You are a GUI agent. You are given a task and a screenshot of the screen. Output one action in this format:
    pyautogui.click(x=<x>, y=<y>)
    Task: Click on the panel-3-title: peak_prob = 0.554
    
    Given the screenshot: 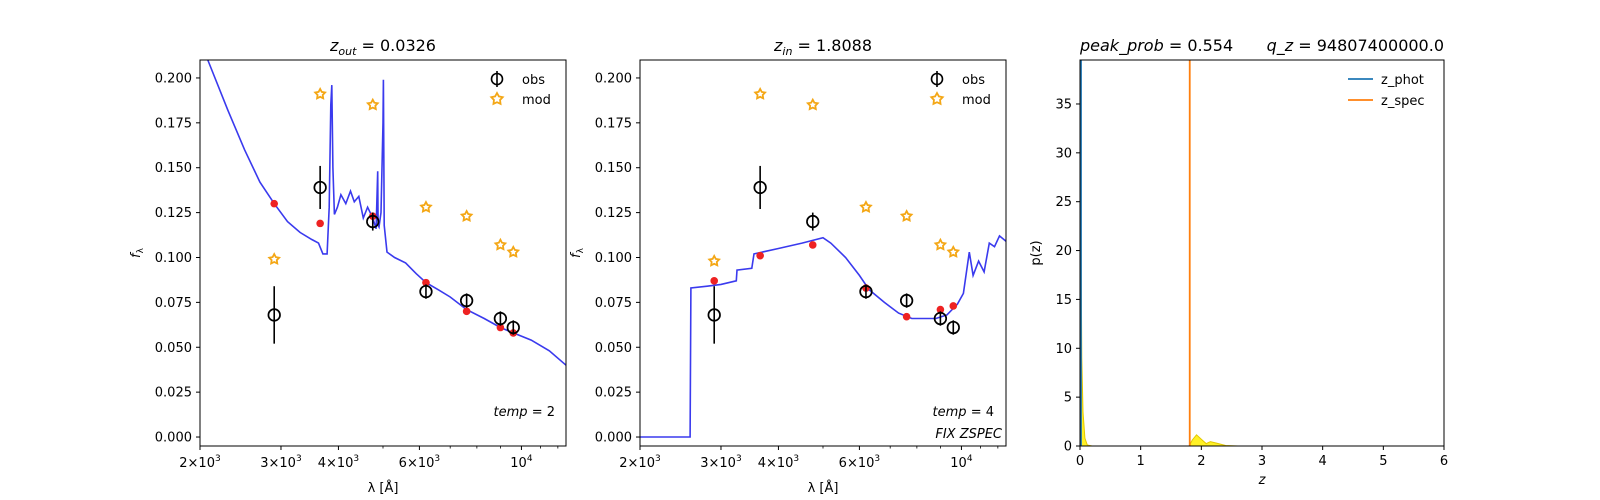 What is the action you would take?
    pyautogui.click(x=1156, y=46)
    